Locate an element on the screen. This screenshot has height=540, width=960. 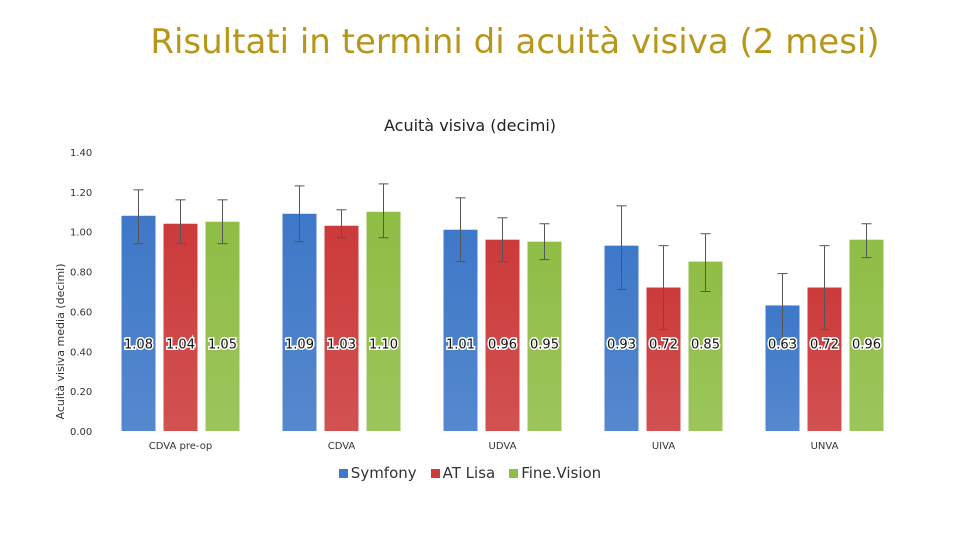
legend-swatch-symfony is located at coordinates (343, 473).